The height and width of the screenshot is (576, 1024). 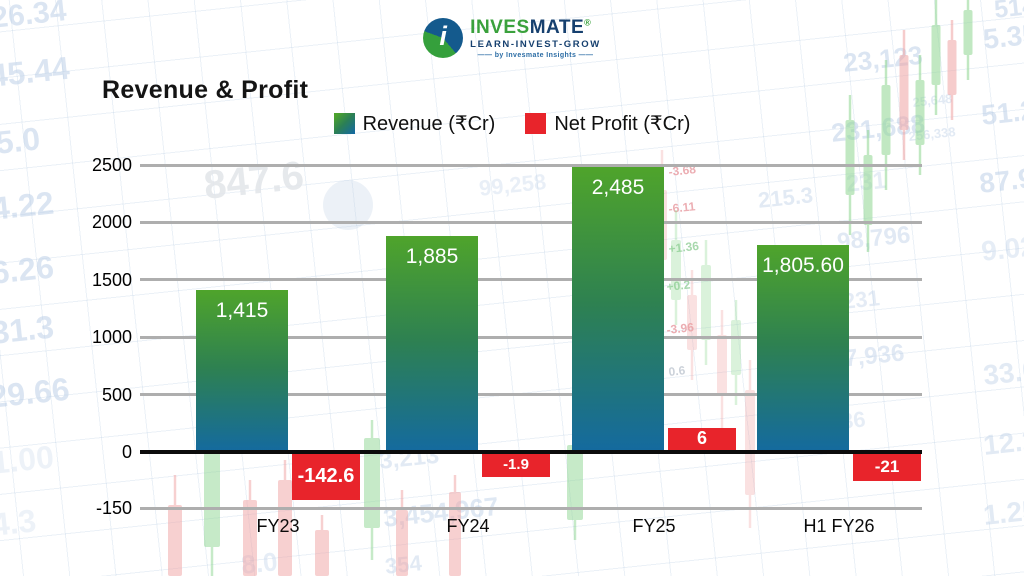 I want to click on zero-axis-line, so click(x=531, y=452).